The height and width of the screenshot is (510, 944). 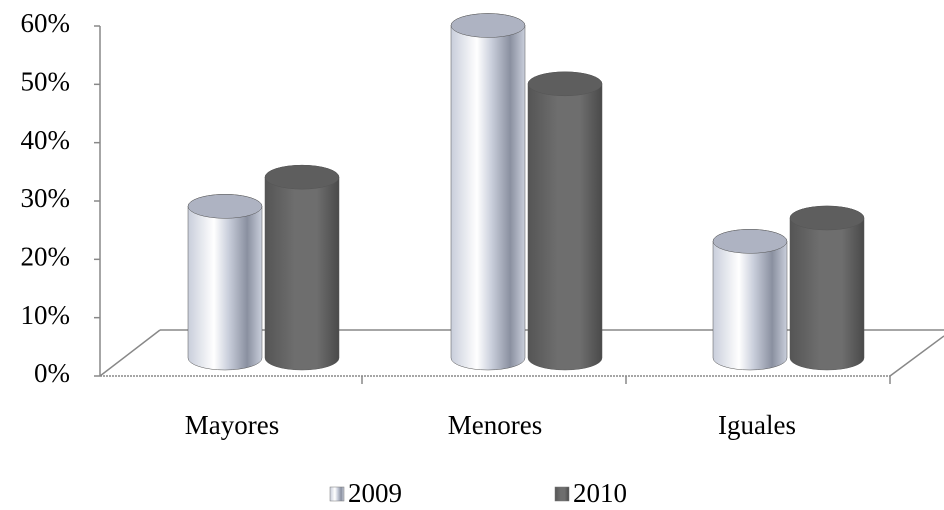 I want to click on legend-label: 2010, so click(x=600, y=493).